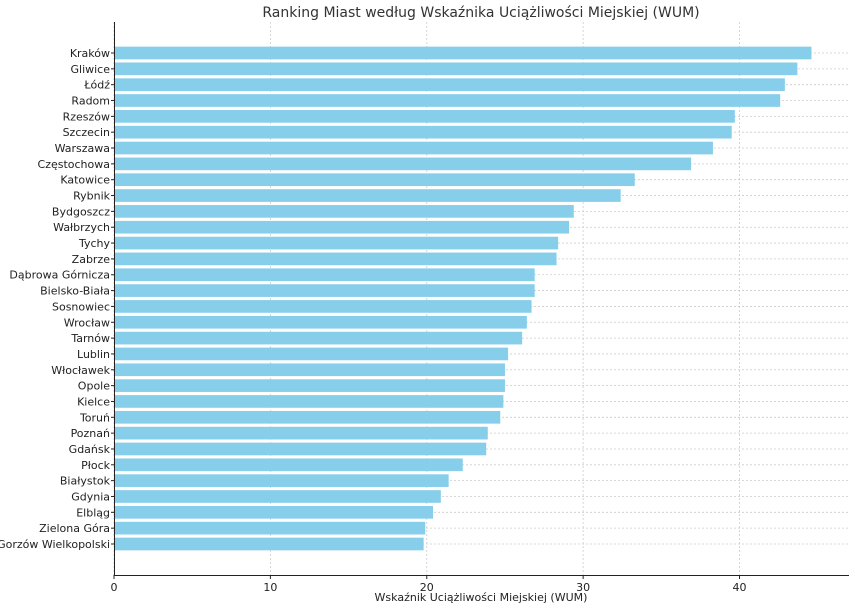  What do you see at coordinates (75, 291) in the screenshot?
I see `category-label: Bielsko-Biała` at bounding box center [75, 291].